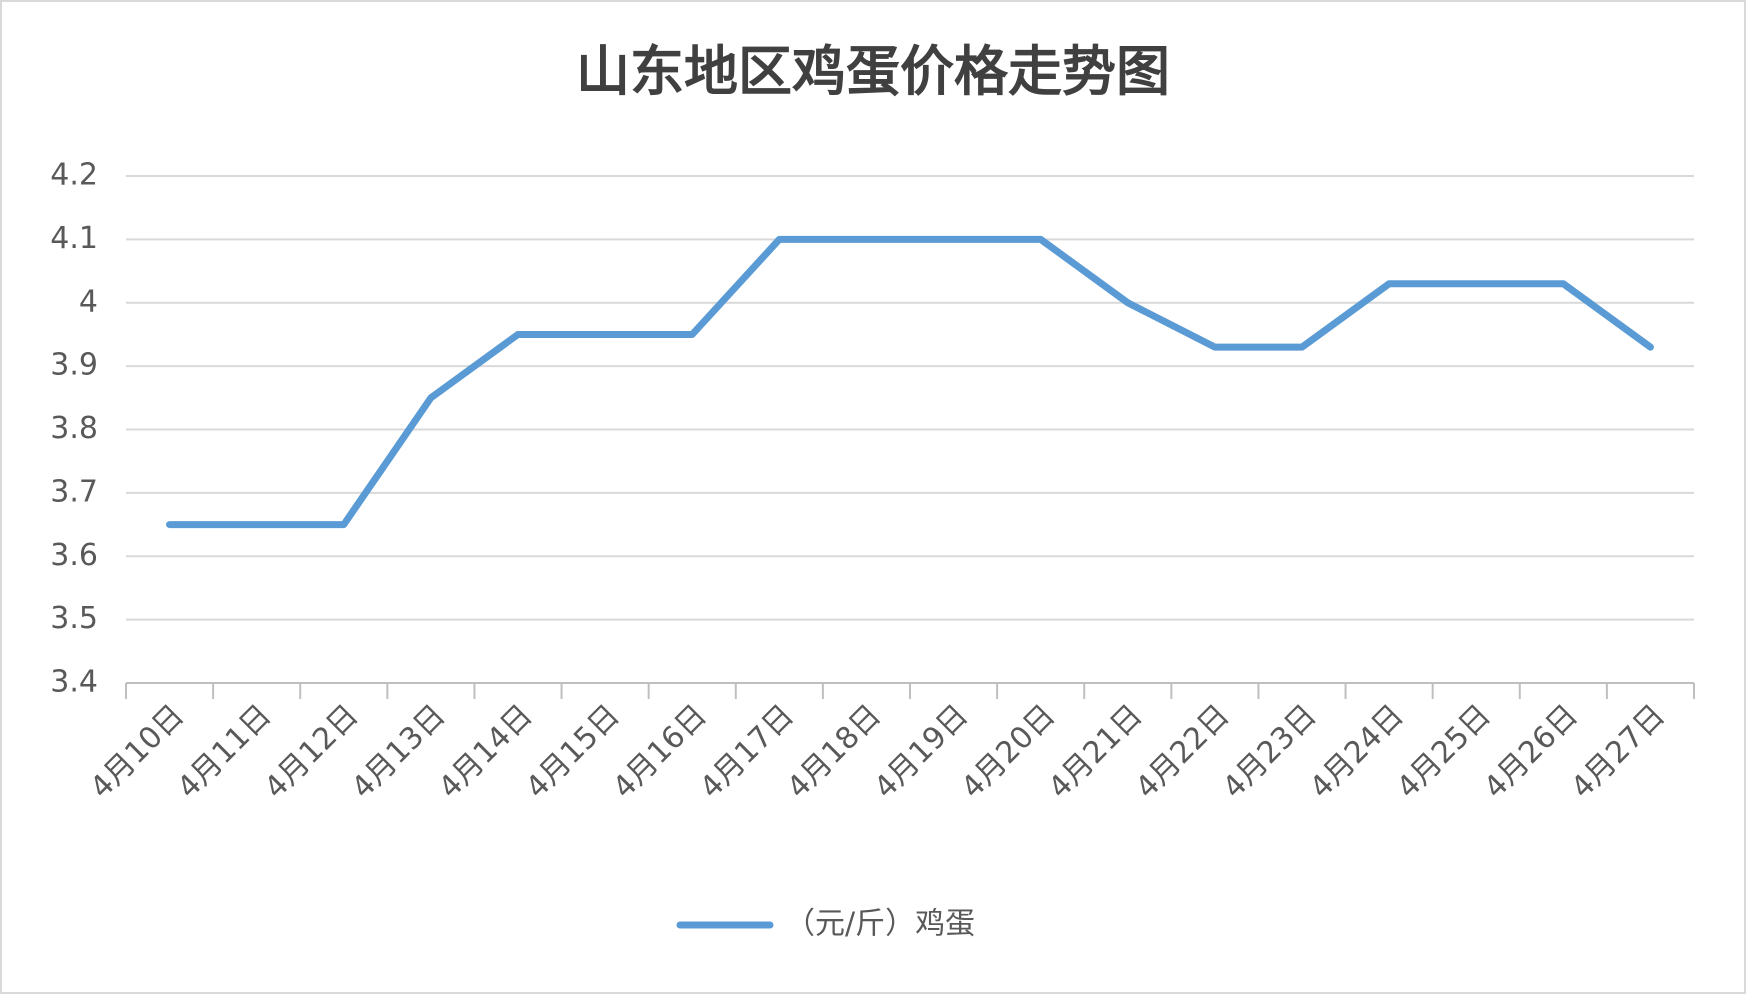 This screenshot has width=1746, height=994. Describe the element at coordinates (88, 301) in the screenshot. I see `y-tick-label: 4` at that location.